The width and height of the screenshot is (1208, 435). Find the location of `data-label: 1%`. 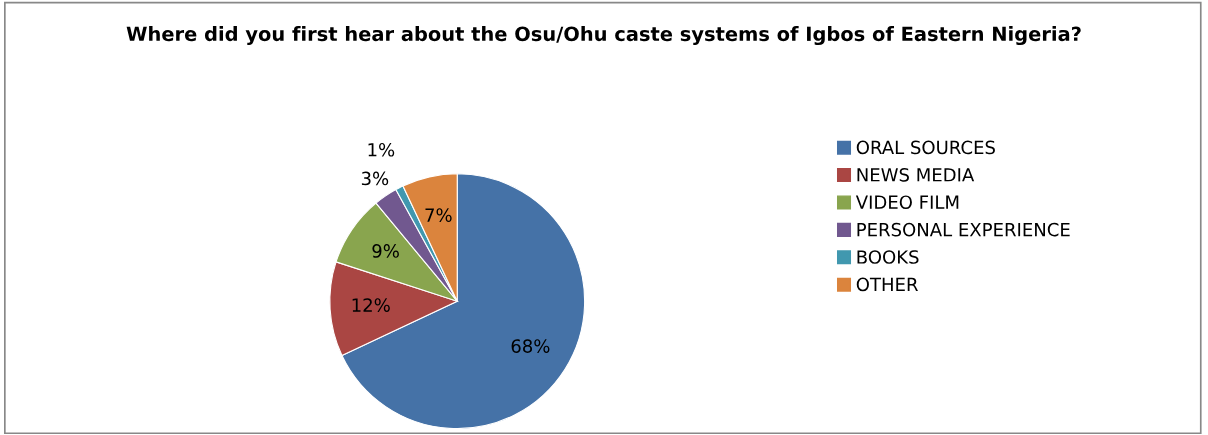

data-label: 1% is located at coordinates (381, 149).